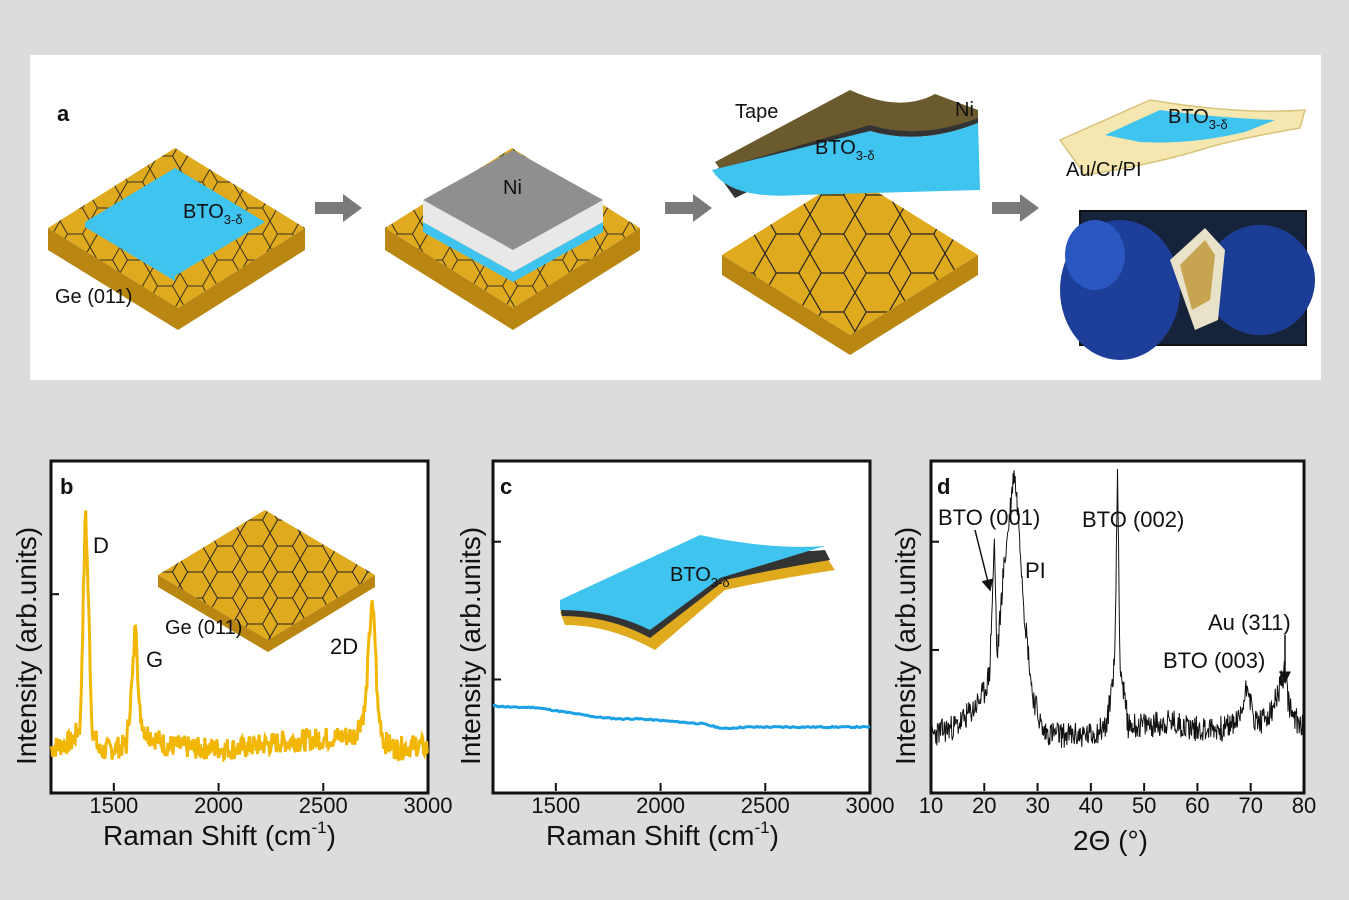 The width and height of the screenshot is (1349, 900). I want to click on bto-film-on-pi, so click(1190, 126).